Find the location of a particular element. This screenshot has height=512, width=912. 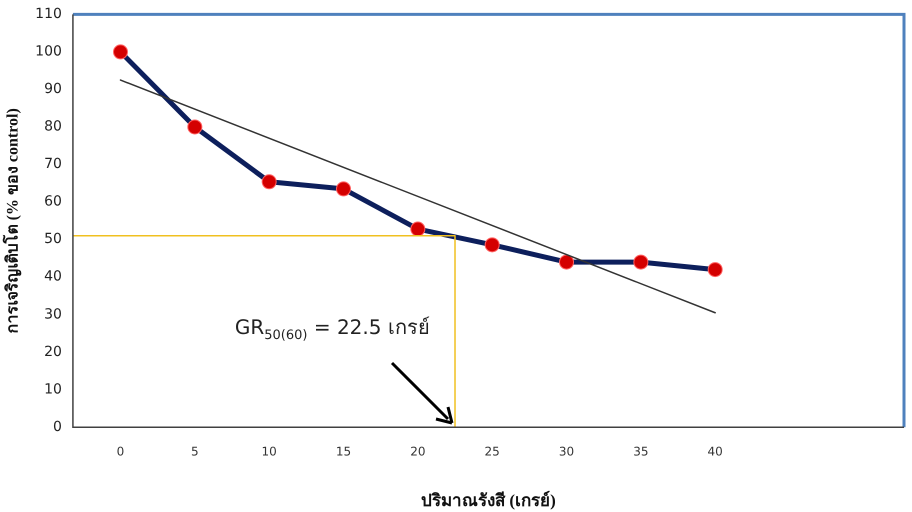

y-tick-label: 90 is located at coordinates (53, 89).